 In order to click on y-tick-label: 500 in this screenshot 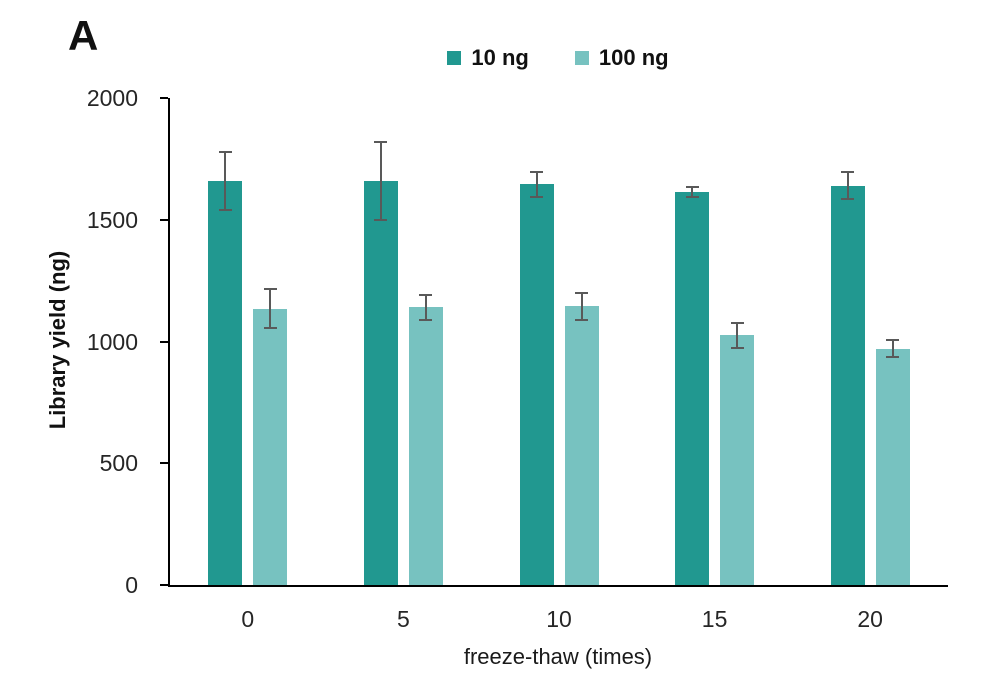, I will do `click(118, 463)`.